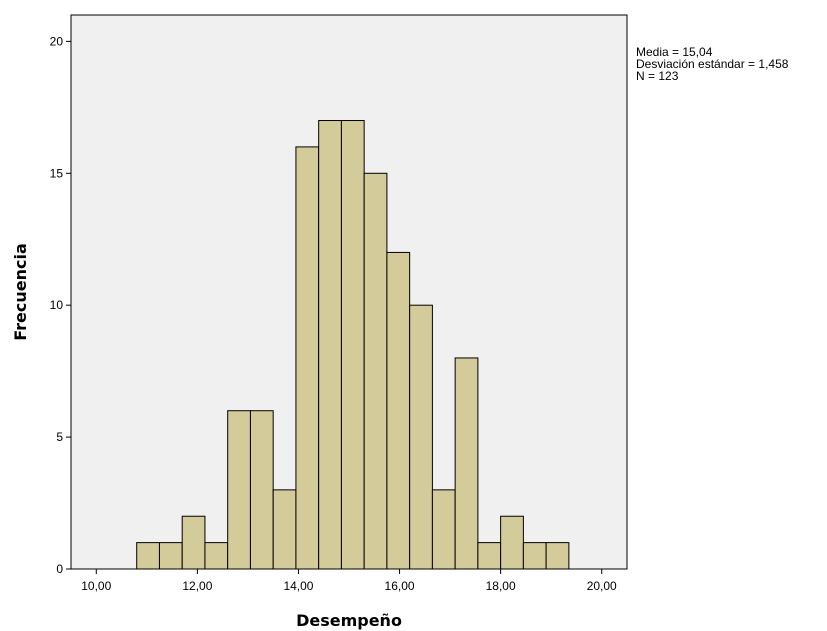 This screenshot has height=631, width=827. Describe the element at coordinates (57, 41) in the screenshot. I see `y-tick-label-4: 20` at that location.